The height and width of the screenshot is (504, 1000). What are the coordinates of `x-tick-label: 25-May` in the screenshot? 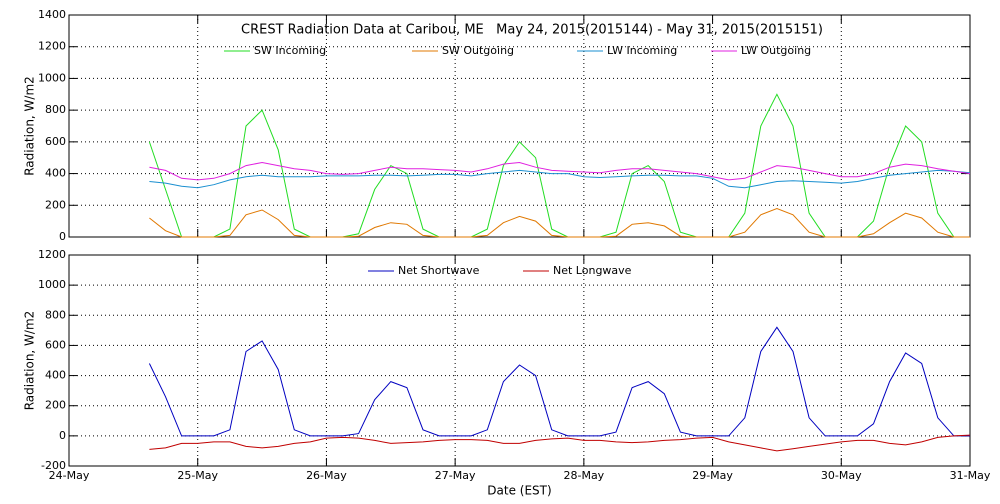 It's located at (197, 475).